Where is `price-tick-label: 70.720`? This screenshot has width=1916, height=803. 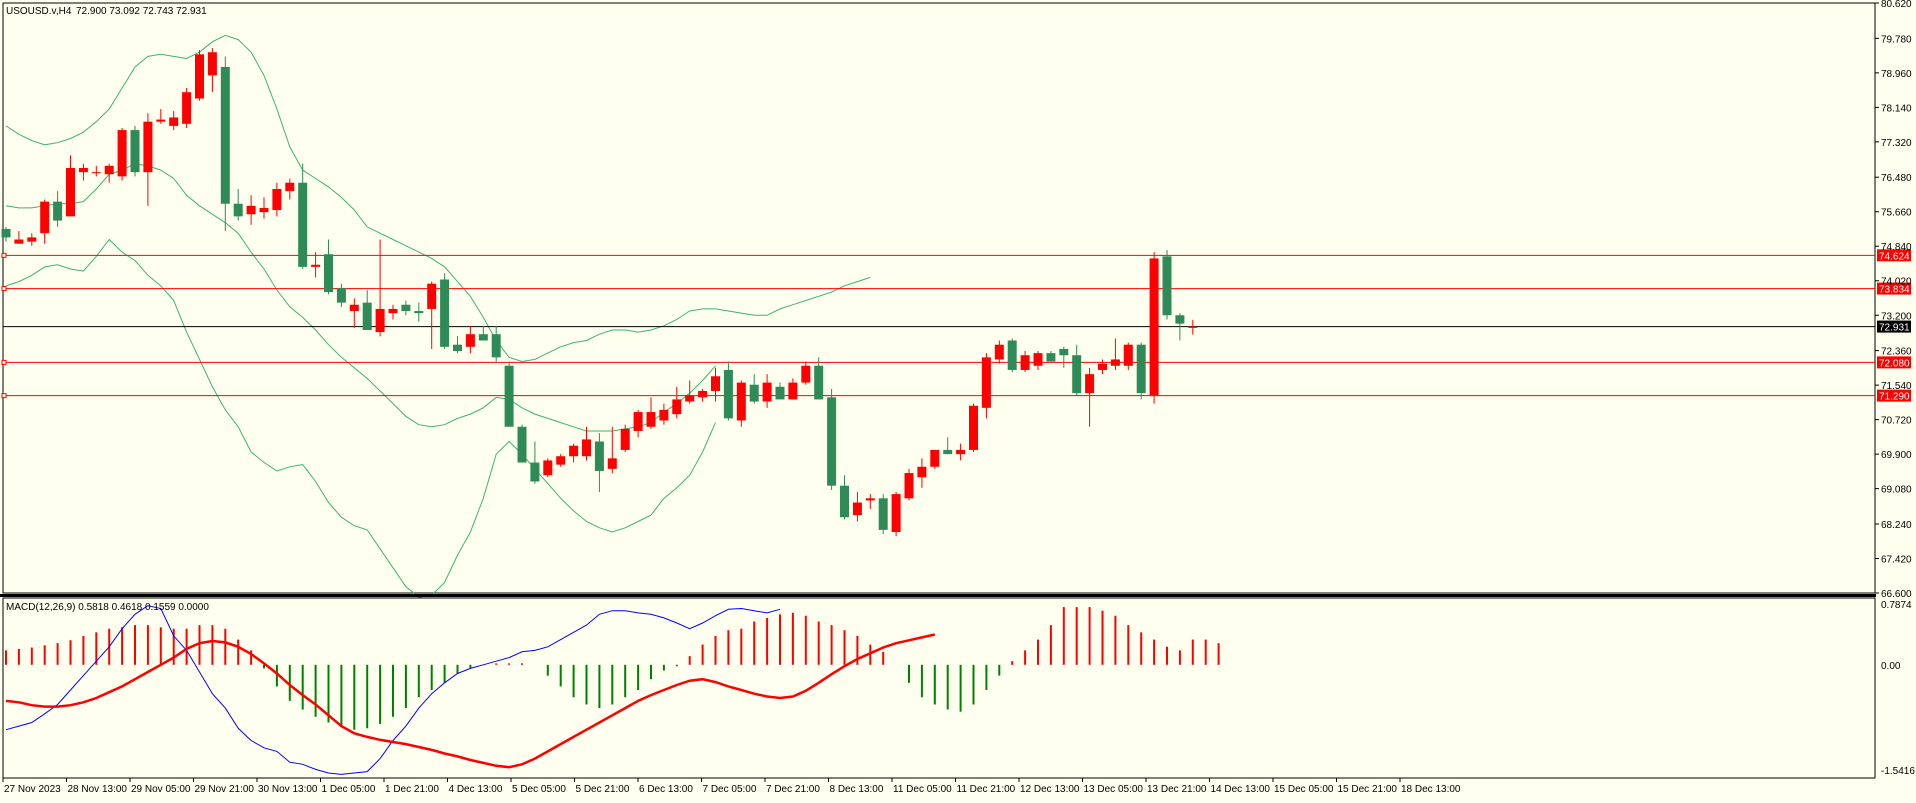
price-tick-label: 70.720 is located at coordinates (1896, 421).